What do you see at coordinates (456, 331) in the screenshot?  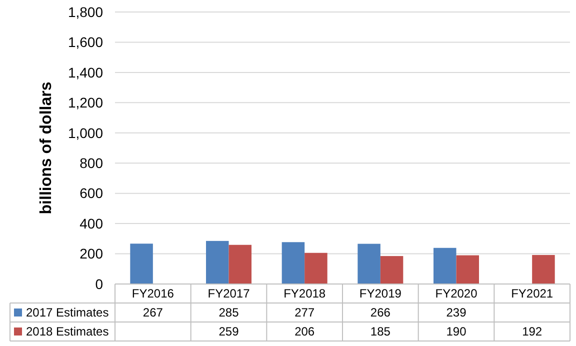 I see `data-label: 190` at bounding box center [456, 331].